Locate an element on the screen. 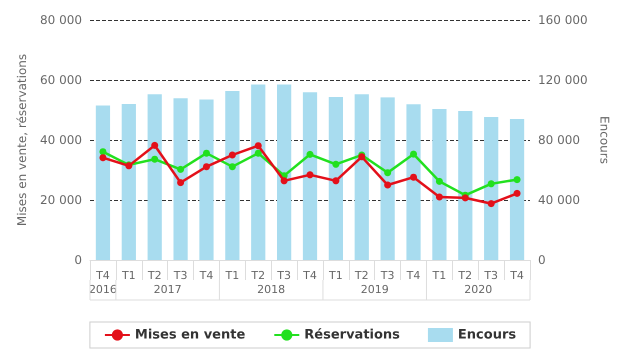  legend-label: Encours is located at coordinates (487, 335).